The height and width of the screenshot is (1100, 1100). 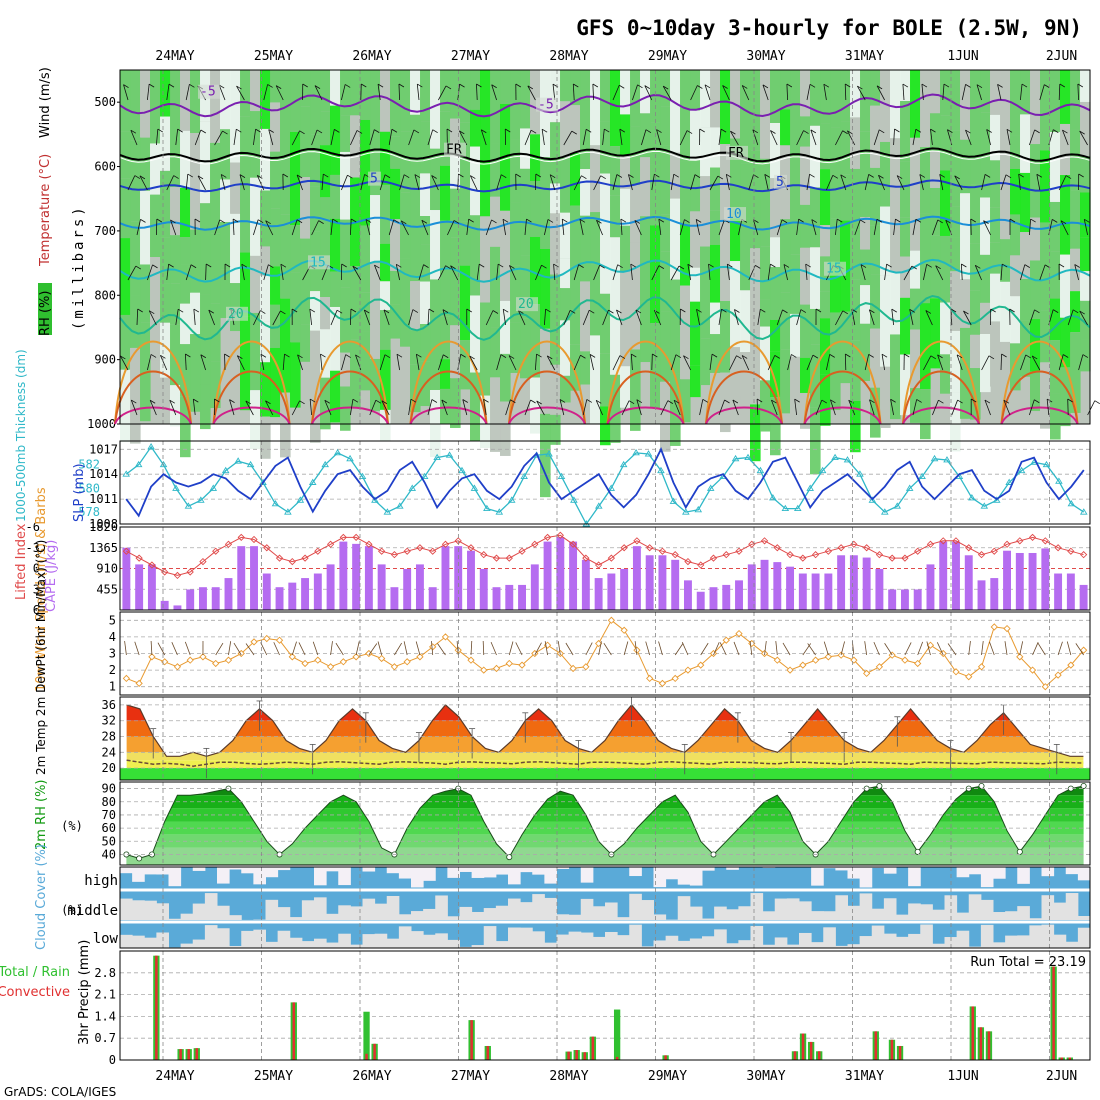 I want to click on thickness-tick-label: 582, so click(x=89, y=465).